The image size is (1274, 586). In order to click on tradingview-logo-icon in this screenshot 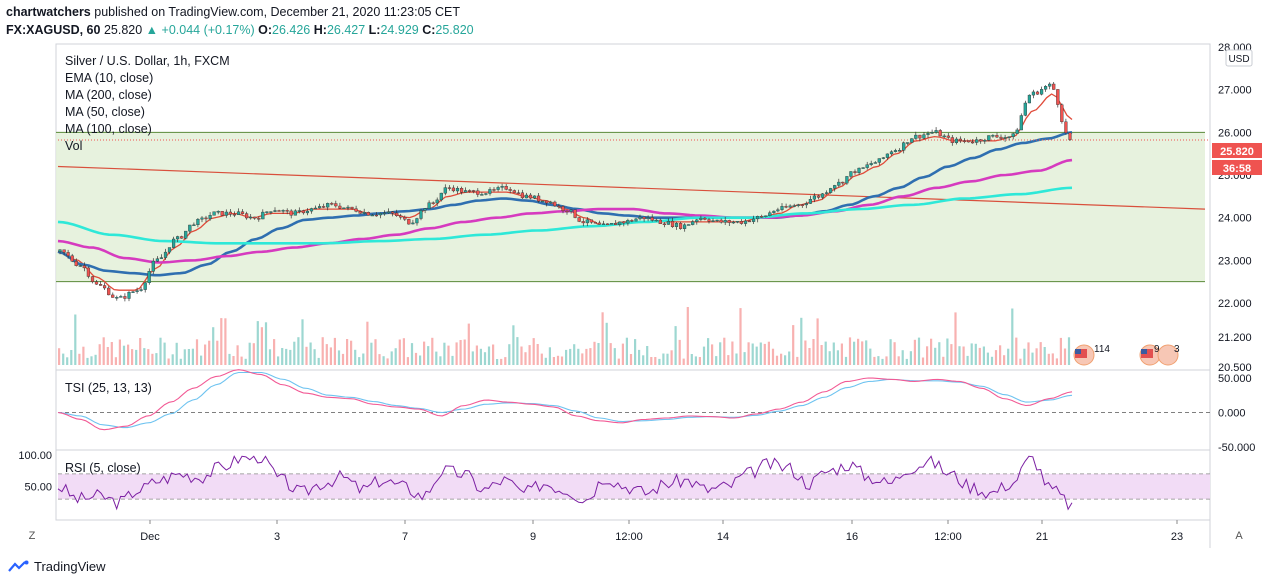, I will do `click(18, 566)`.